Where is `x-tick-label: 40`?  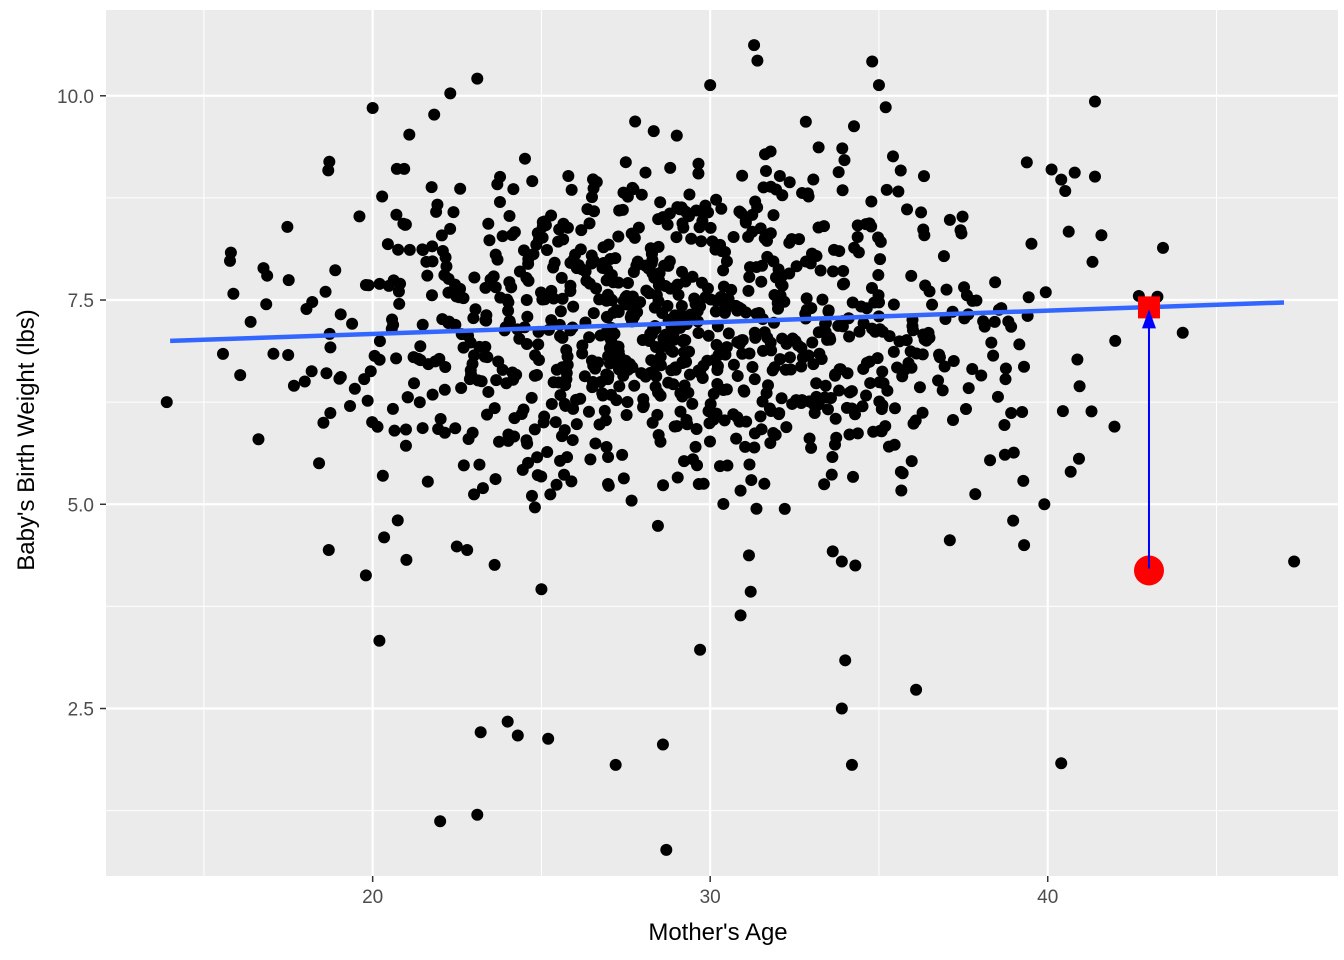
x-tick-label: 40 is located at coordinates (1047, 897).